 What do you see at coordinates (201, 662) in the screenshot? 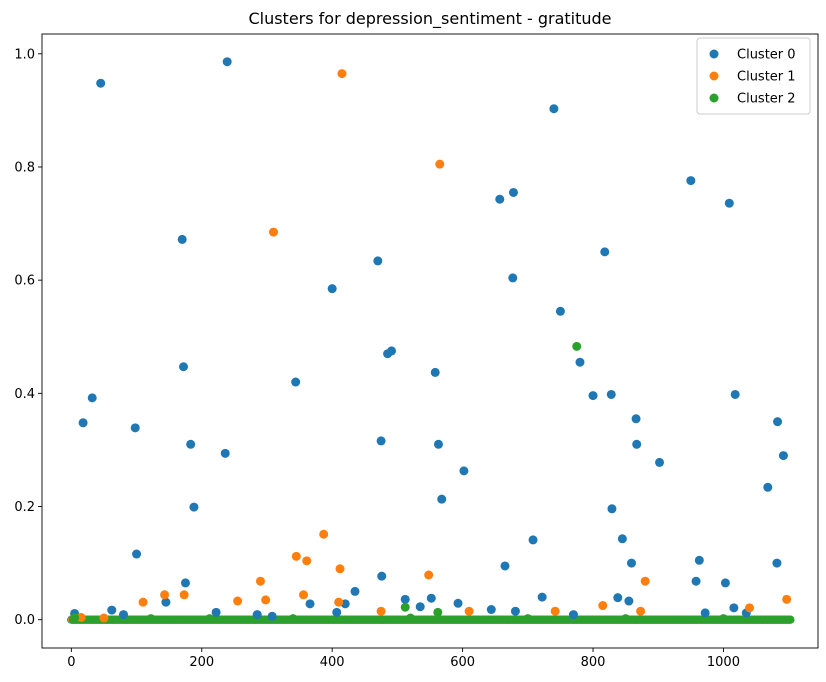
I see `x-tick-label: 200` at bounding box center [201, 662].